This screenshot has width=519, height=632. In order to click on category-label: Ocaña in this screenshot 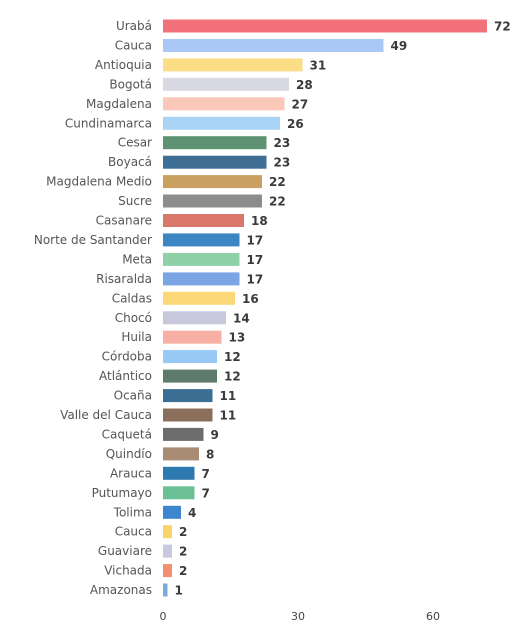, I will do `click(133, 396)`.